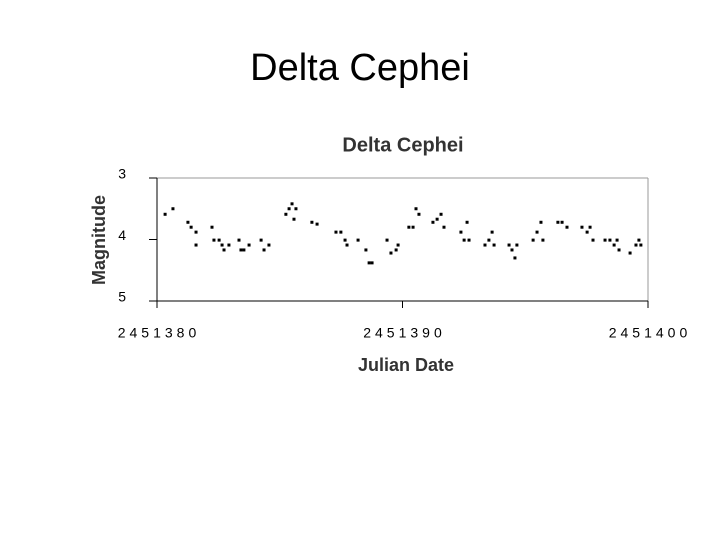 The width and height of the screenshot is (720, 540). I want to click on y-tick-label: 5, so click(124, 297).